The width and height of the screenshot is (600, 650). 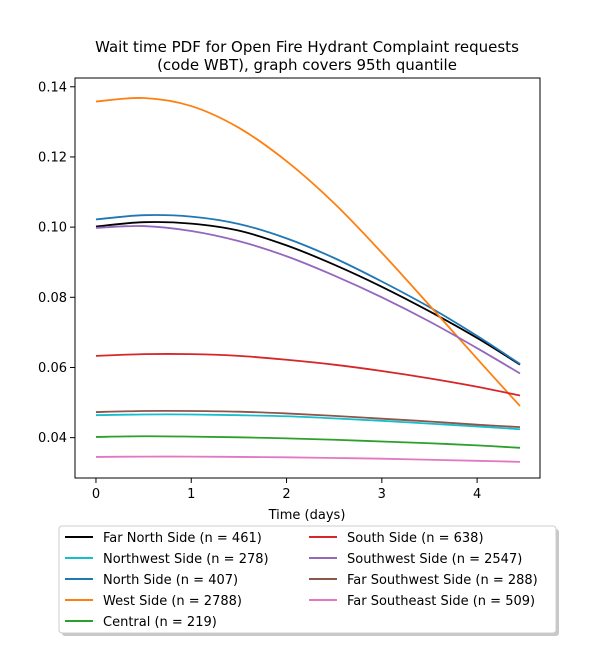 I want to click on legend-label-0: Far North Side (n = 461), so click(x=182, y=538).